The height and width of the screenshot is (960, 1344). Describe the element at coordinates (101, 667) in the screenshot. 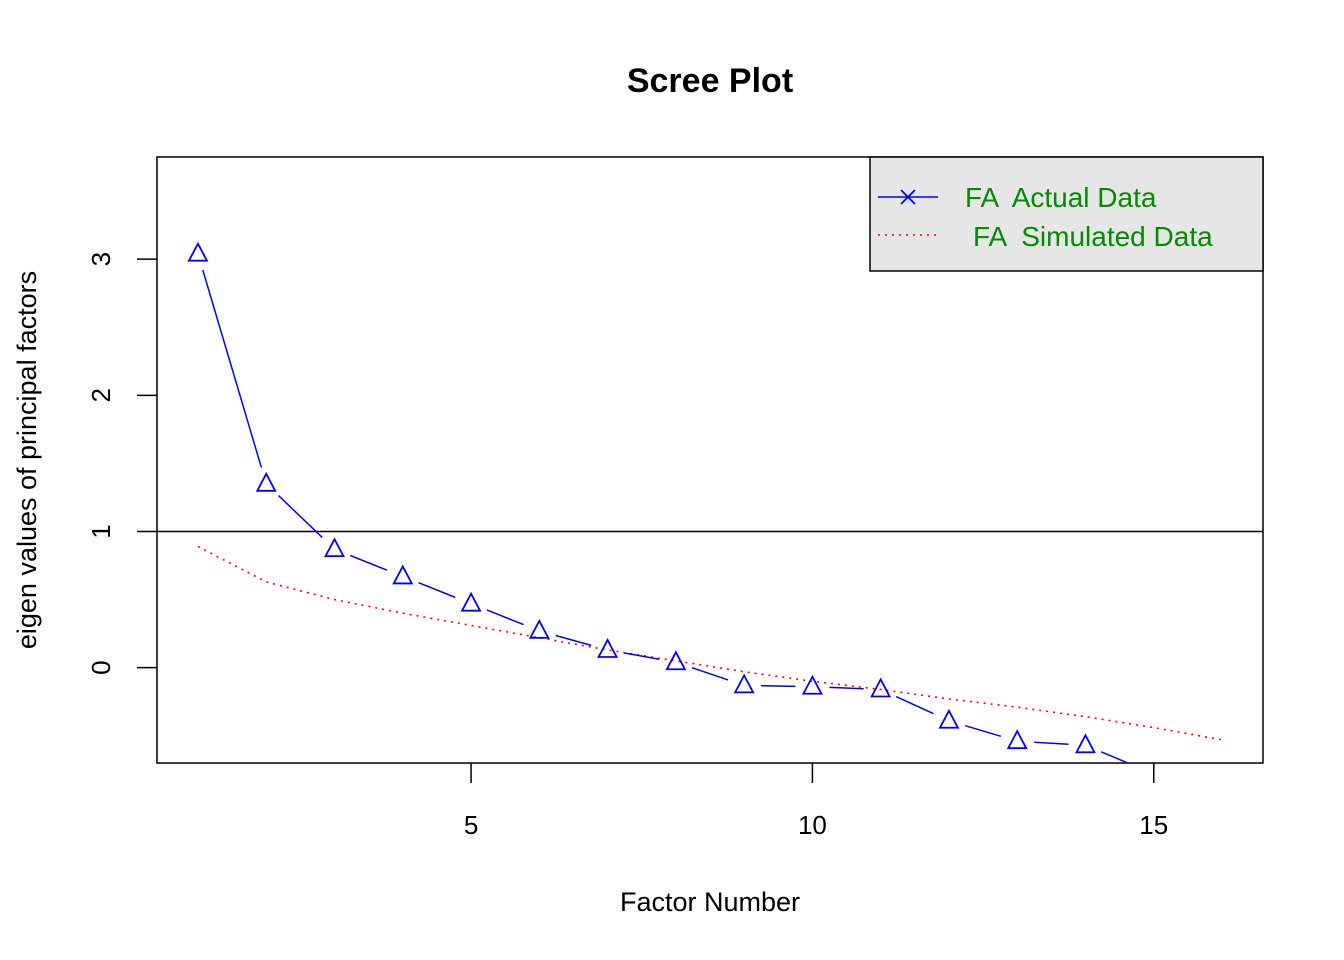

I see `y-tick-label: 0` at that location.